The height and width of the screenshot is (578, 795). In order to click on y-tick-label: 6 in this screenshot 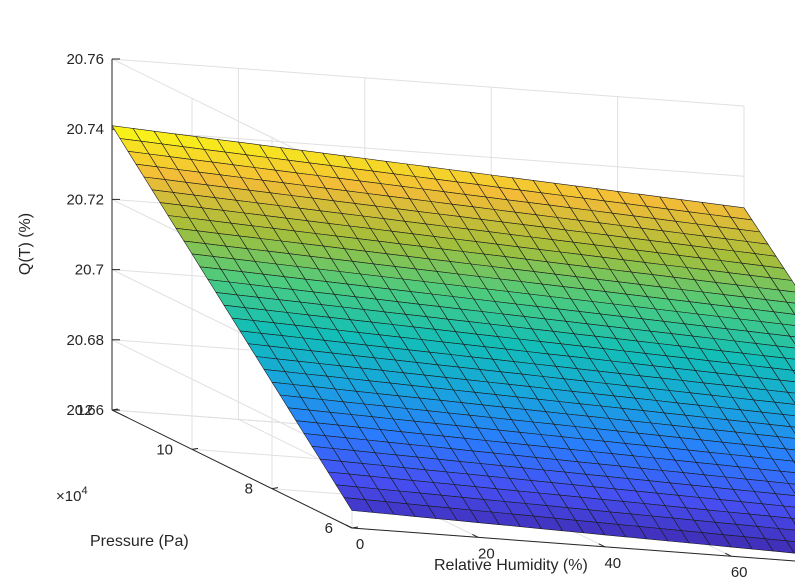, I will do `click(329, 528)`.